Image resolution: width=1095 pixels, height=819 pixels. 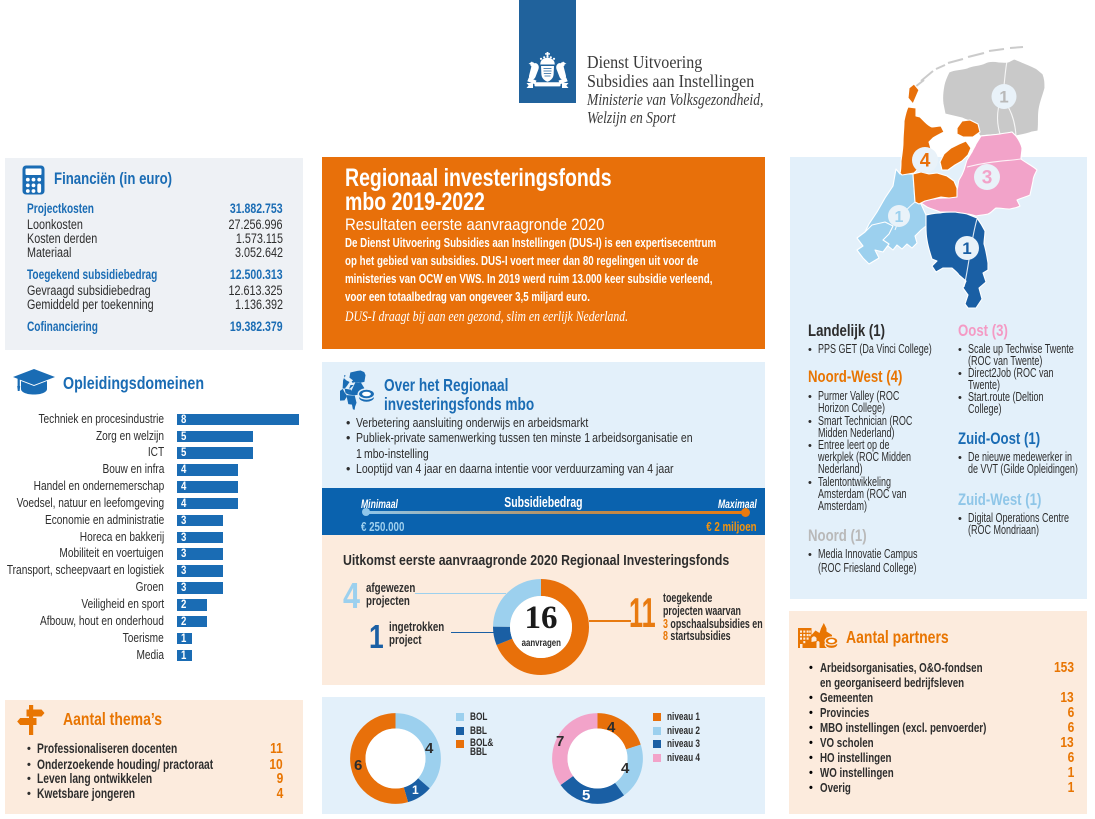 I want to click on svg-text: 4, so click(x=925, y=161).